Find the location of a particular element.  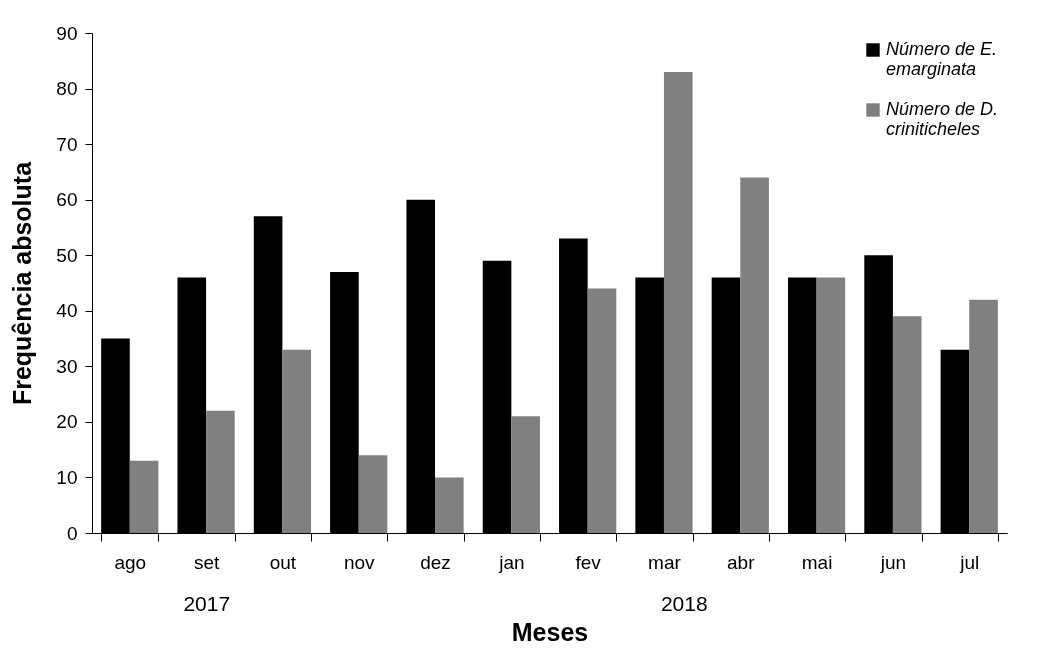

legend-label: Número de D. criniticheles is located at coordinates (942, 119).